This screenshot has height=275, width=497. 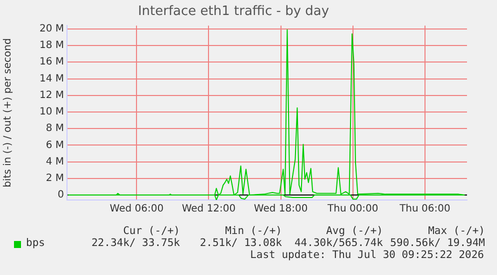 I want to click on text: 590.56k/ 19.94M, so click(x=437, y=243).